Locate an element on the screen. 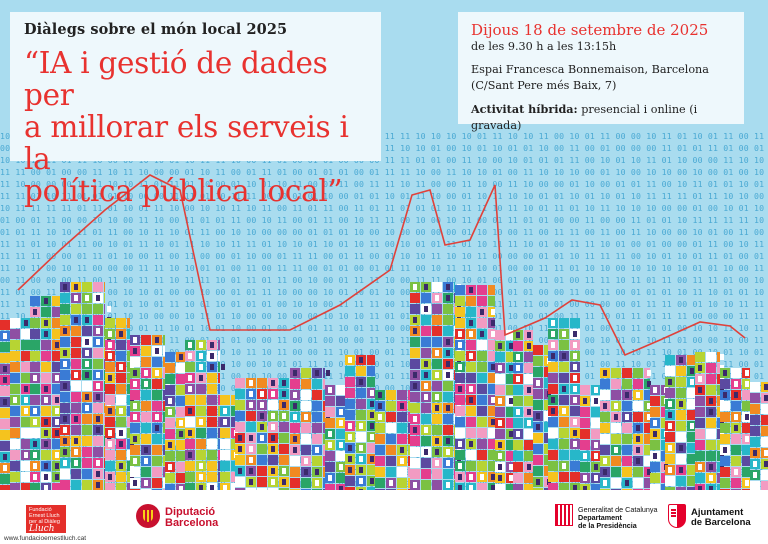 Image resolution: width=768 pixels, height=544 pixels. generalitat-line: de la Presidència is located at coordinates (607, 525).